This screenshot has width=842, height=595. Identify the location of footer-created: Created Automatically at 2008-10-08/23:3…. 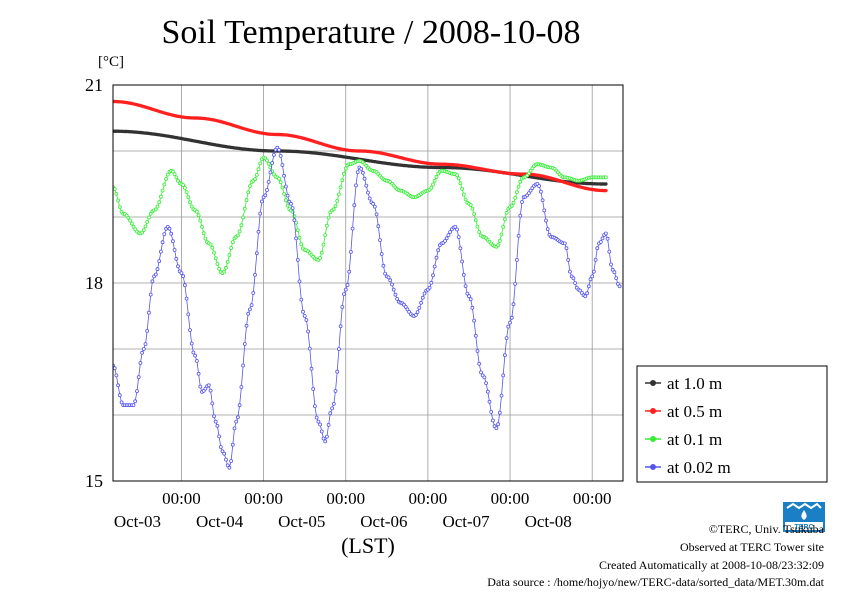
(711, 565).